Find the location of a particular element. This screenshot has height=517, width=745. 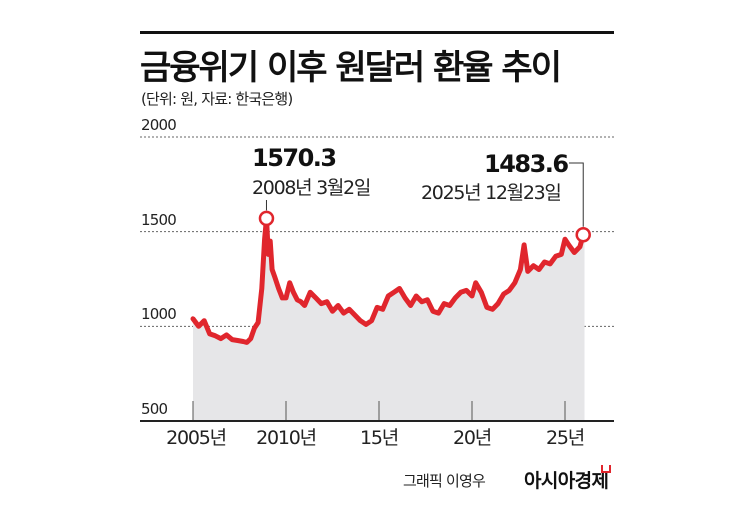

x-tick-label: 20년 is located at coordinates (472, 438).